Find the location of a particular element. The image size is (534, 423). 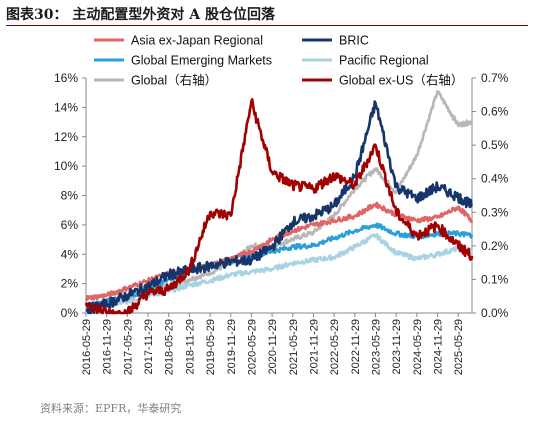

x-tick-label: 2022-05-29 is located at coordinates (335, 347).